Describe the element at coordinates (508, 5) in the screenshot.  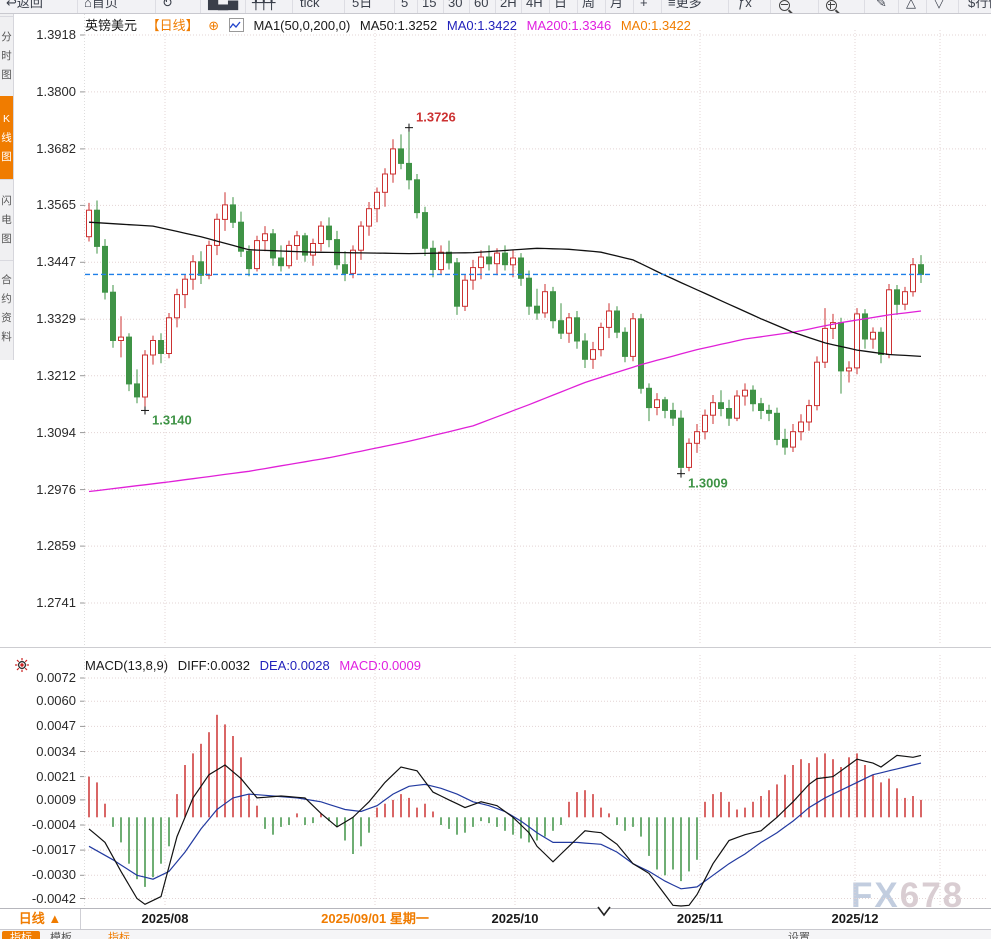
I see `period-2h-button: 2H` at that location.